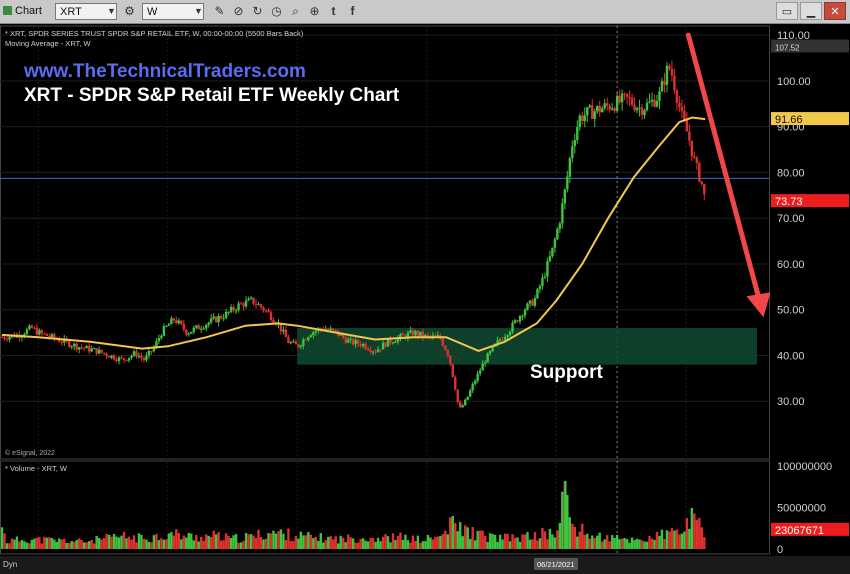 This screenshot has height=574, width=850. What do you see at coordinates (314, 11) in the screenshot?
I see `zoom-icon: ⊕` at bounding box center [314, 11].